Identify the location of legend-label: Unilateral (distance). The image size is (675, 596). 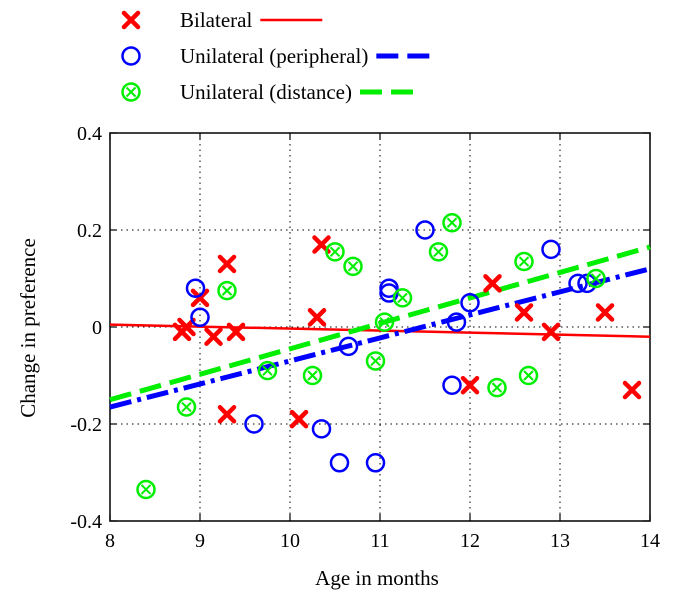
(266, 92).